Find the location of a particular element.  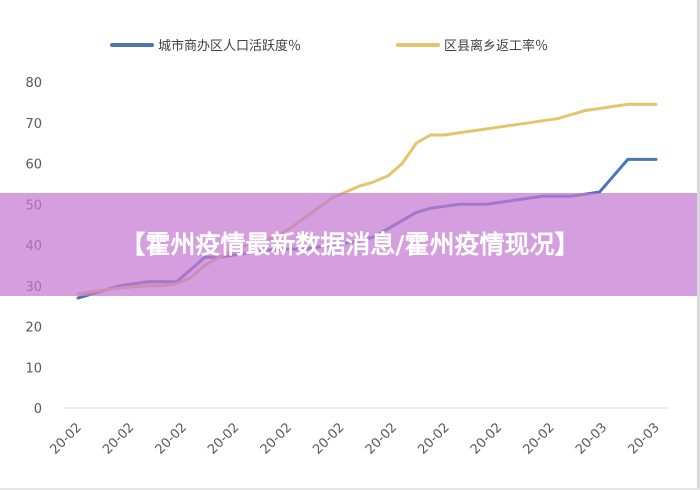

y-tick-label: 20 is located at coordinates (33, 328).